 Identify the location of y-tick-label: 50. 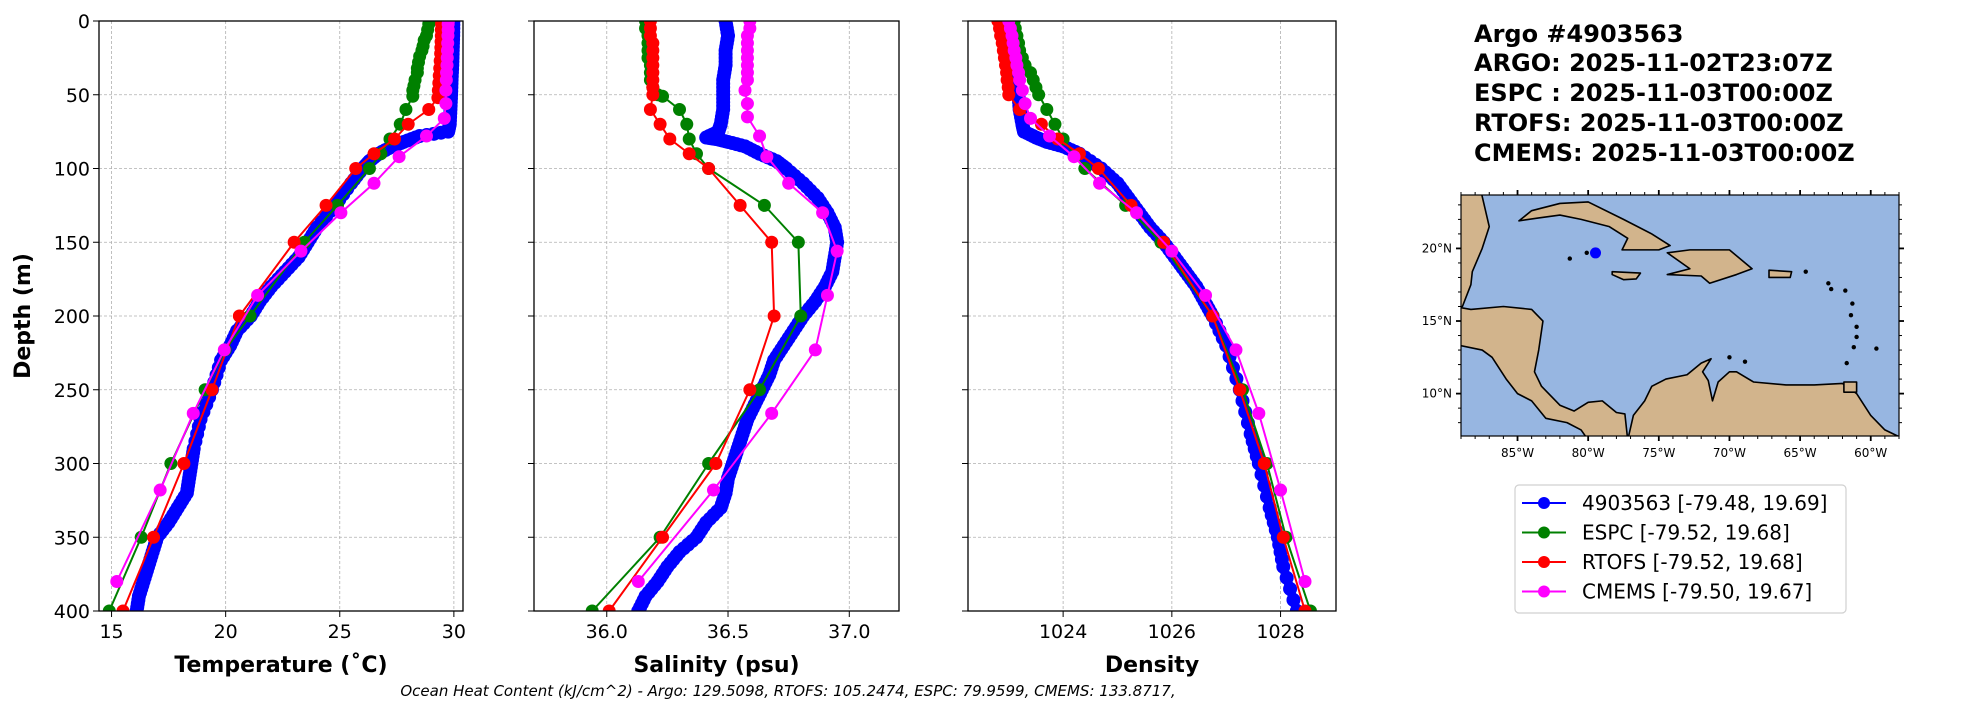
(78, 96).